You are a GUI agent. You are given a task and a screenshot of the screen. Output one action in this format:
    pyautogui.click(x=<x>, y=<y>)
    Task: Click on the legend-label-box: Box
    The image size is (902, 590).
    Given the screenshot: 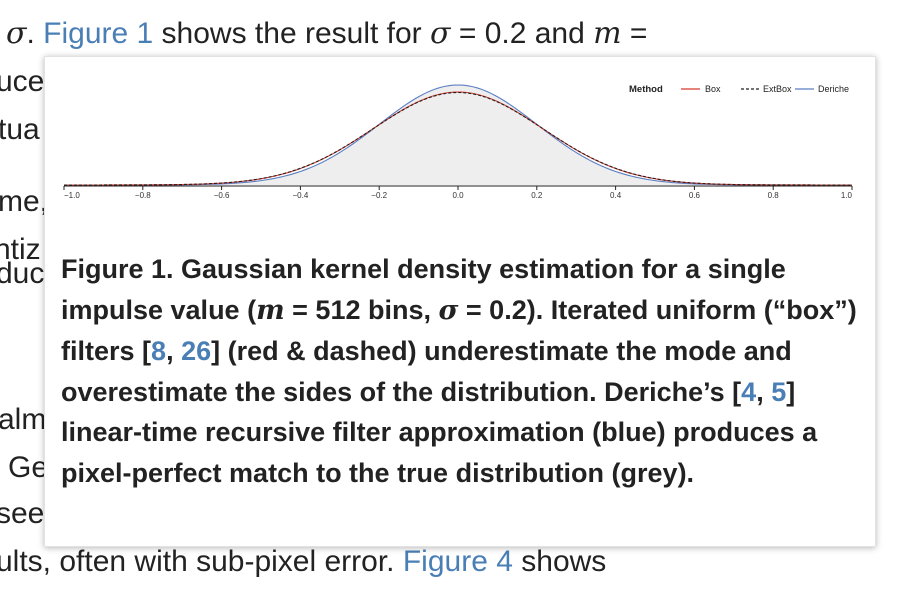 What is the action you would take?
    pyautogui.click(x=713, y=89)
    